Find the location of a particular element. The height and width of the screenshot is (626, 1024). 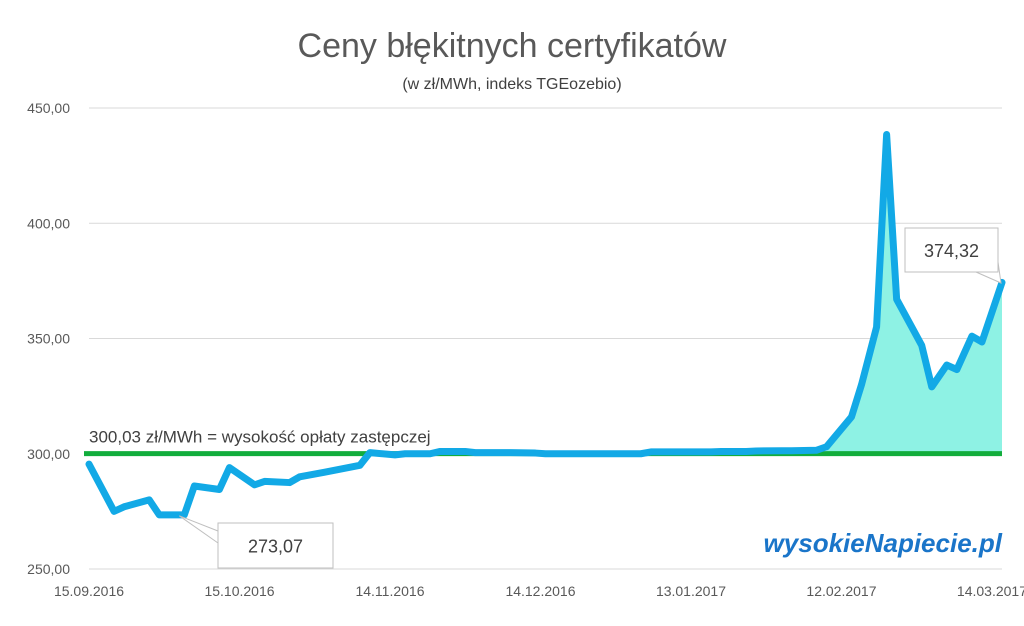

callout-leader is located at coordinates (199, 529).